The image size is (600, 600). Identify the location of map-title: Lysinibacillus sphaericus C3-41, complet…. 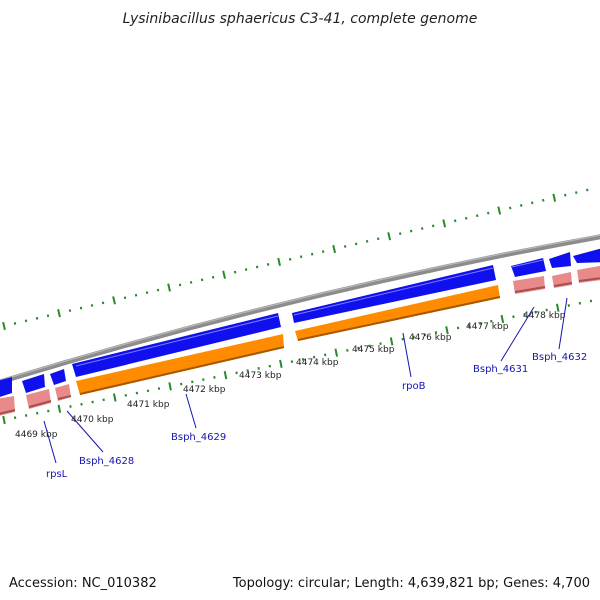
(300, 19).